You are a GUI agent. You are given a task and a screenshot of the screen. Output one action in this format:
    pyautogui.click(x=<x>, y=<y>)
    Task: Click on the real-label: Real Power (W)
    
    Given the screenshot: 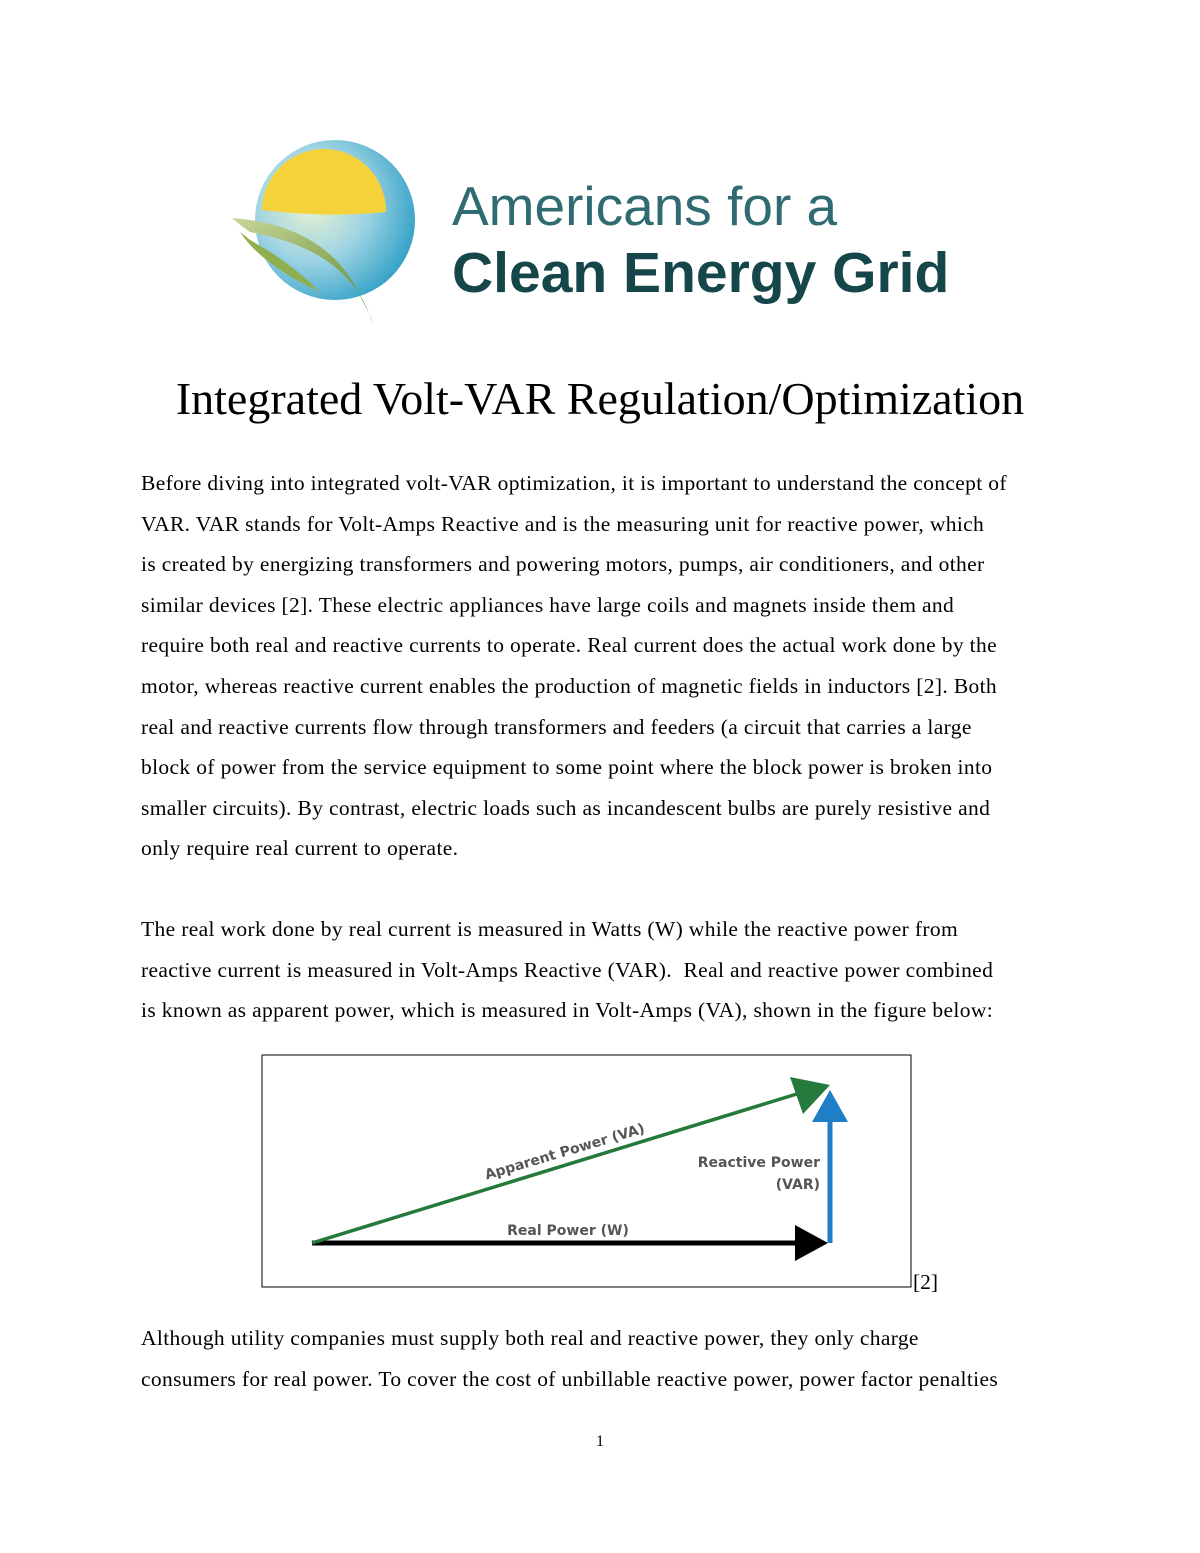 What is the action you would take?
    pyautogui.click(x=568, y=1231)
    